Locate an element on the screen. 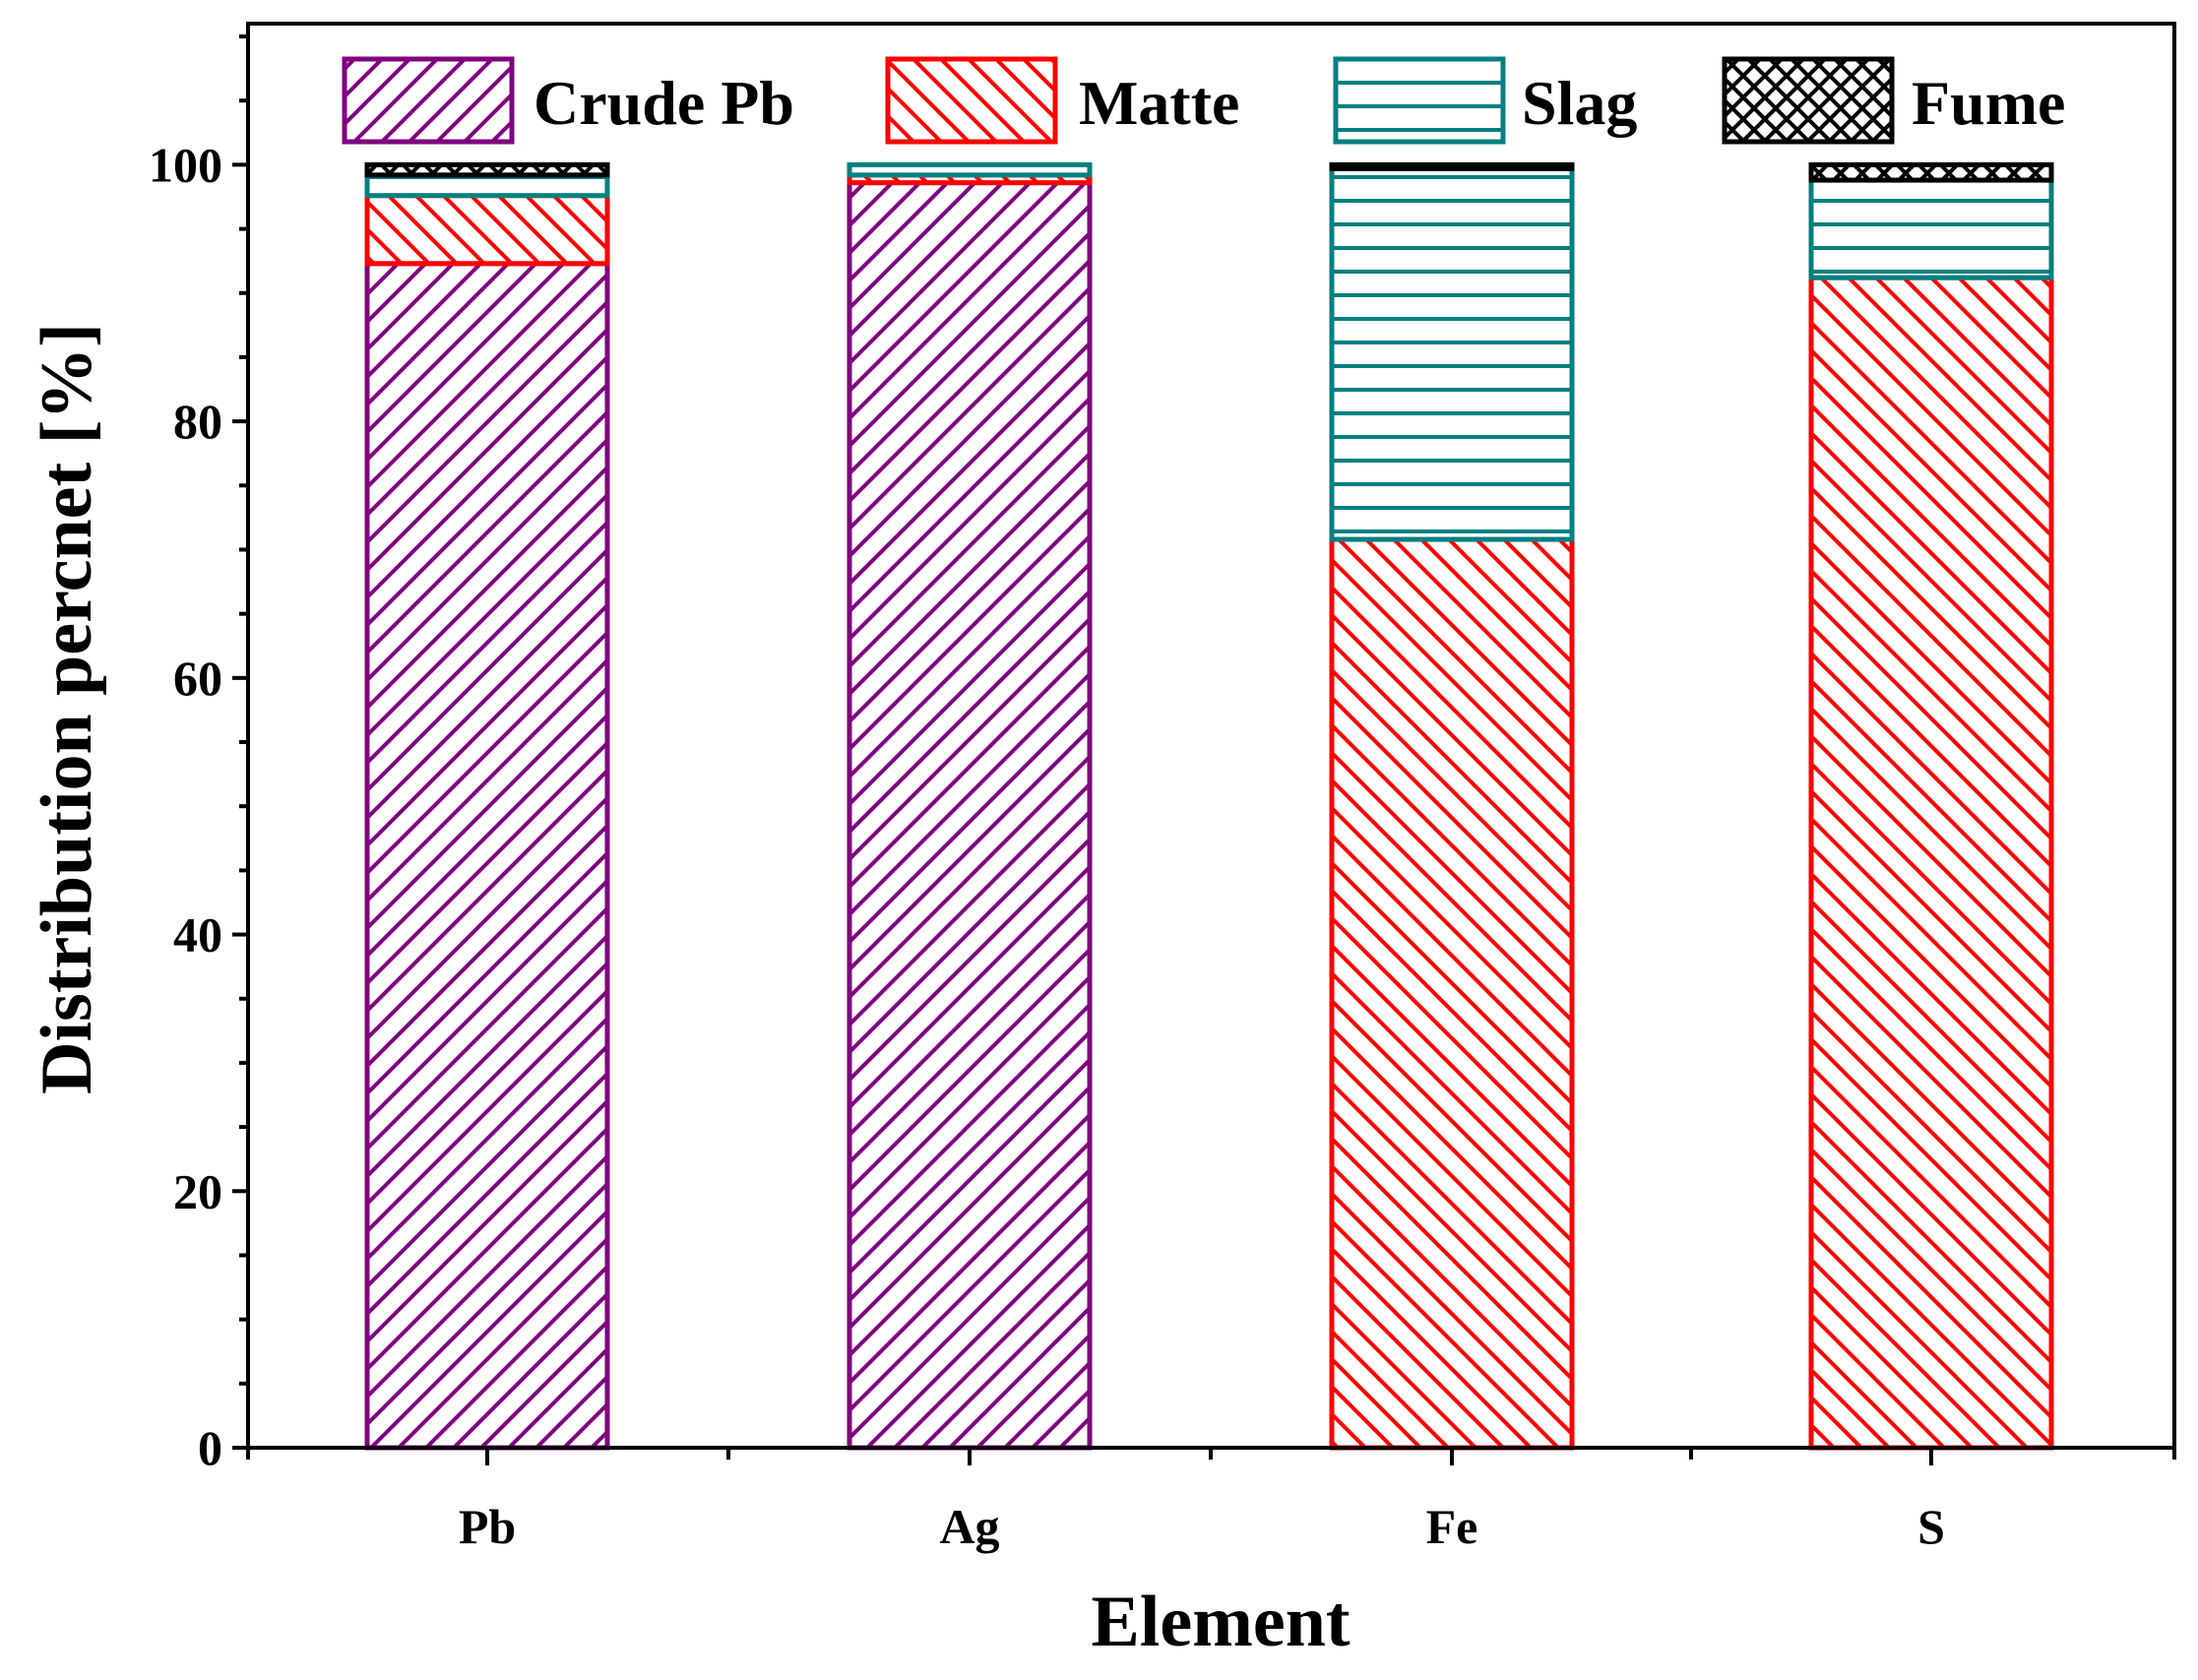 The width and height of the screenshot is (2198, 1680). bar-pb-fume is located at coordinates (487, 169).